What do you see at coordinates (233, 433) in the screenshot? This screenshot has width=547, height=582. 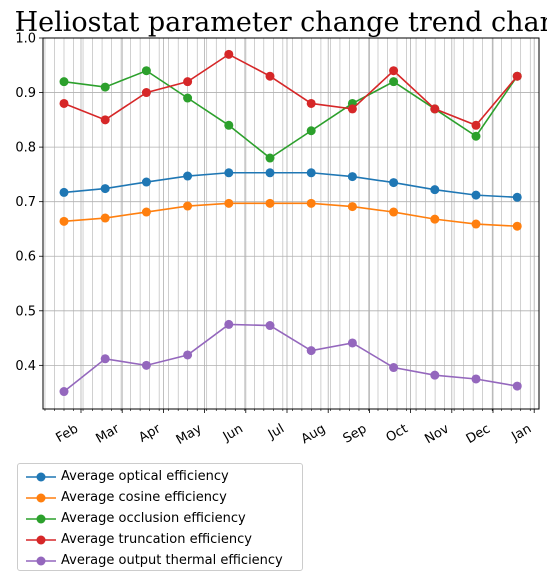 I see `x-tick-label: Jun` at bounding box center [233, 433].